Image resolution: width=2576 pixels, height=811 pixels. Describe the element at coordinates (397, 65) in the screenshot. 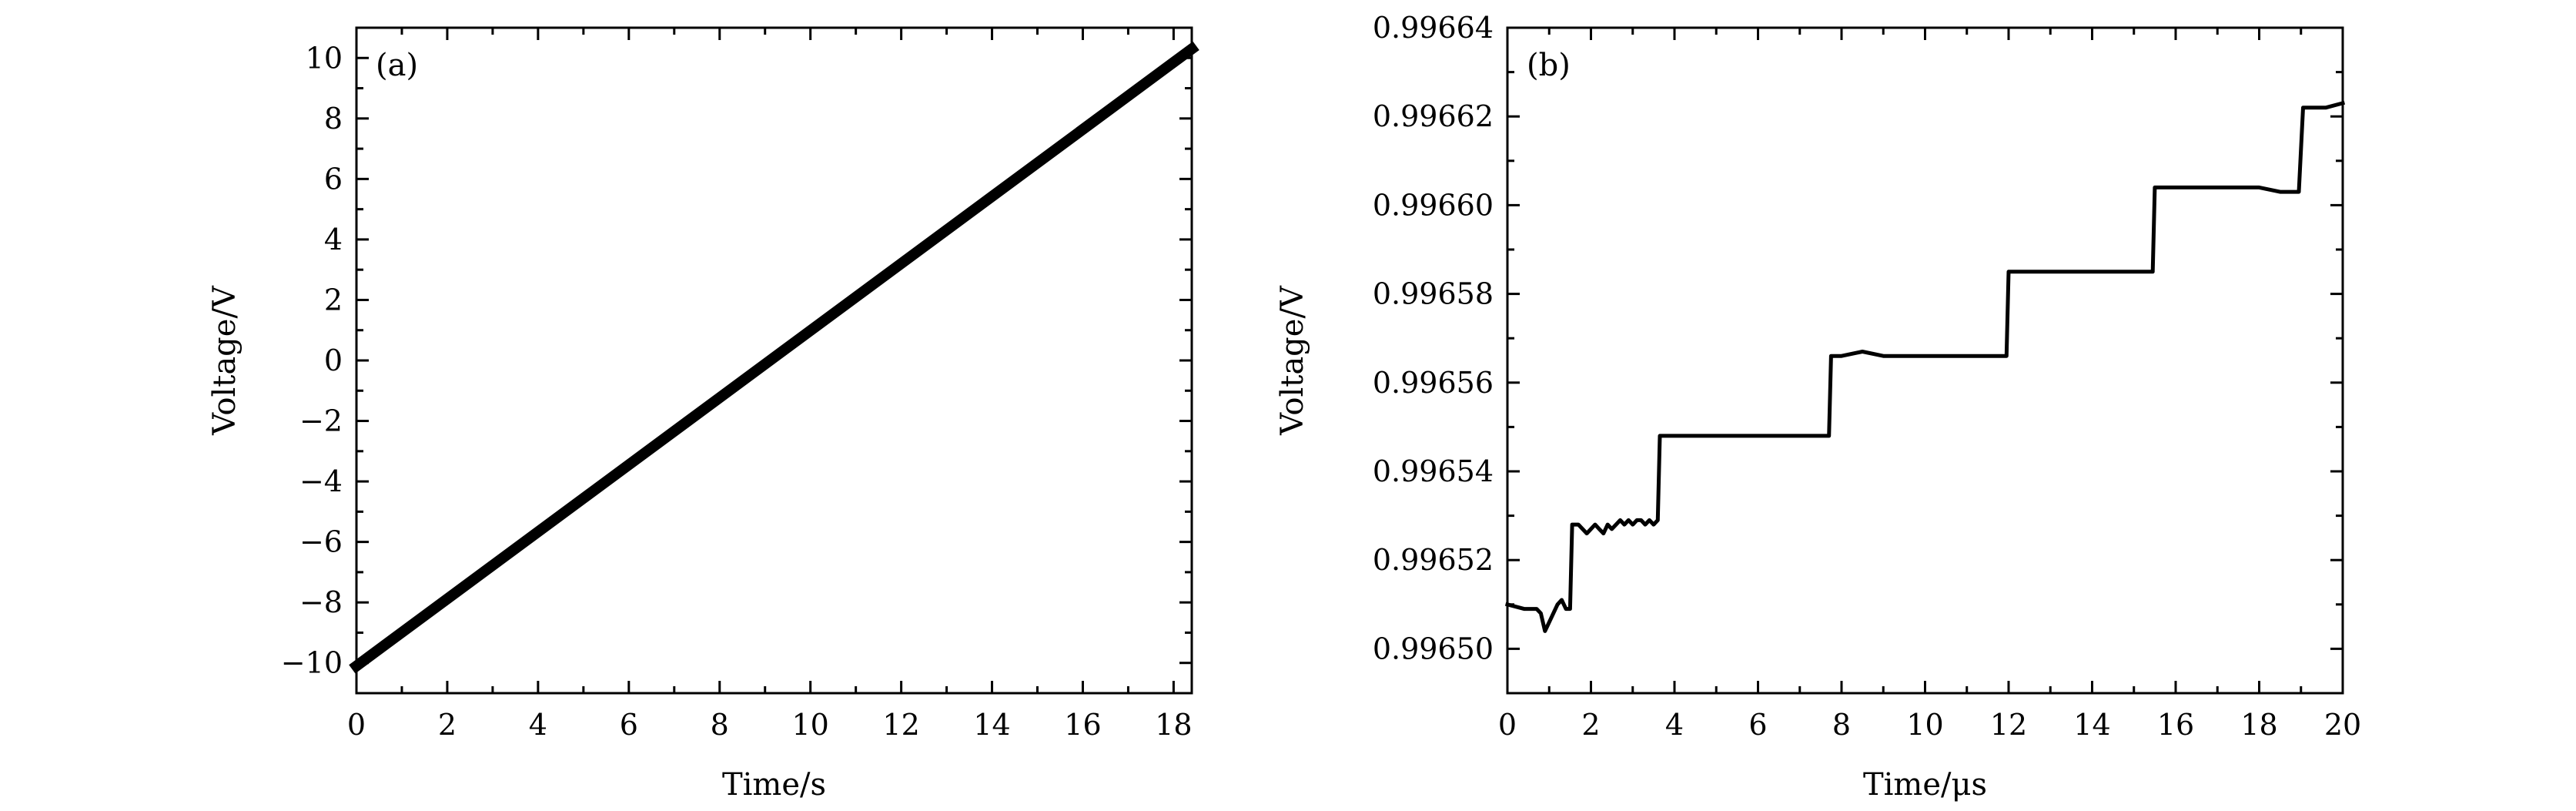

I see `panel-label: (a)` at that location.